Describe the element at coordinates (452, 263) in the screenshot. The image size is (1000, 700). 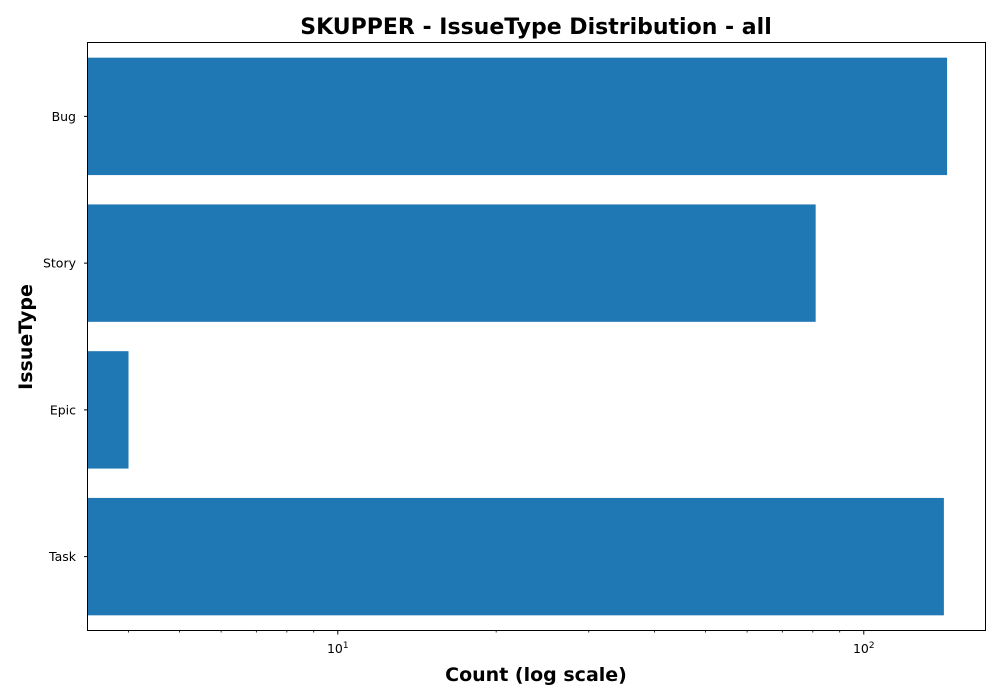
I see `bar-story` at that location.